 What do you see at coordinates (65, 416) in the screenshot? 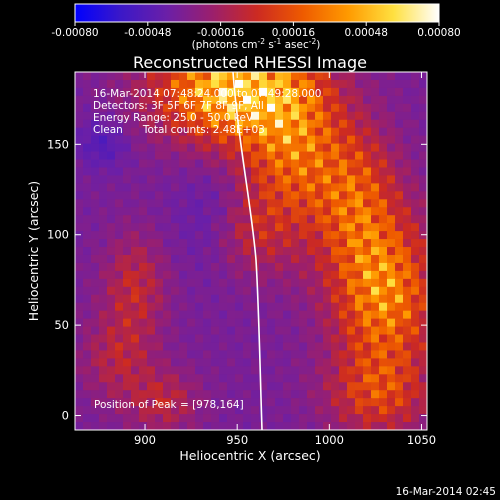
I see `y-tick-label: 0` at bounding box center [65, 416].